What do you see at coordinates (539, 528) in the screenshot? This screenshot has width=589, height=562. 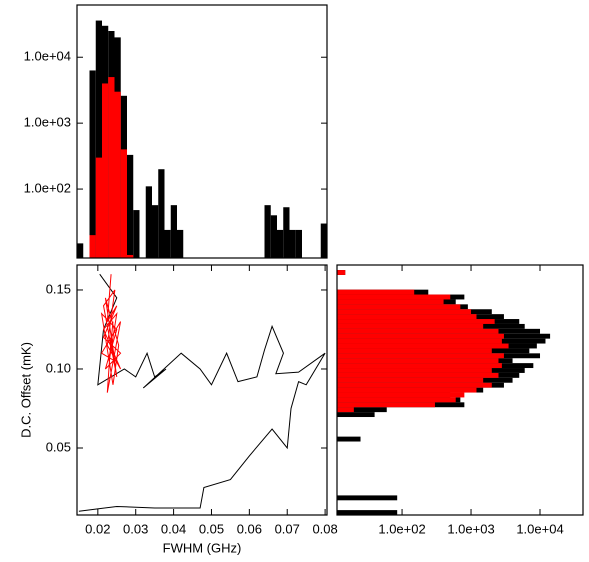 I see `x-tick-label: 1.0e+04` at bounding box center [539, 528].